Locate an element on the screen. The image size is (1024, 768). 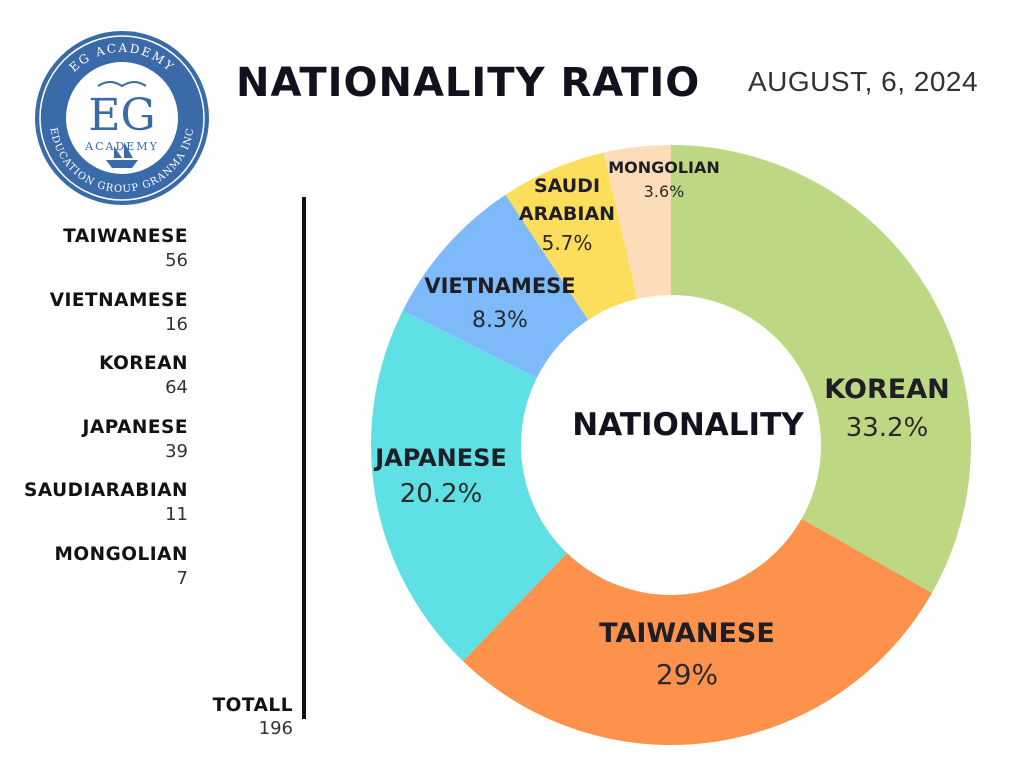
slice-value-vietnamese: 8.3% is located at coordinates (500, 320).